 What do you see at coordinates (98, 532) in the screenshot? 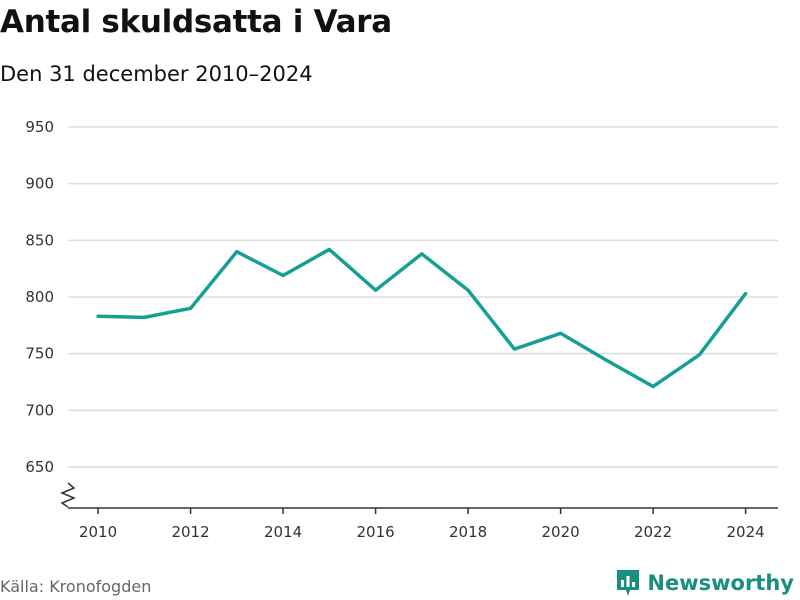
I see `x-tick-label-2010: 2010` at bounding box center [98, 532].